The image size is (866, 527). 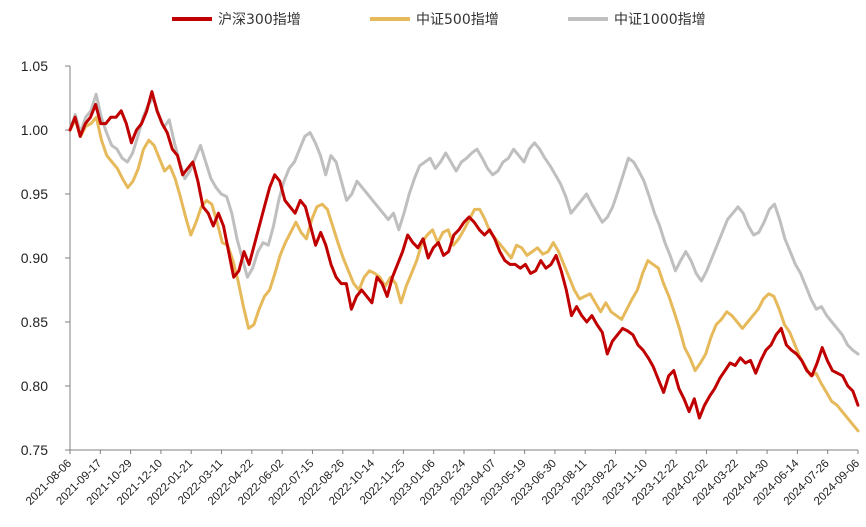 I want to click on y-tick-label: 0.80, so click(x=34, y=386).